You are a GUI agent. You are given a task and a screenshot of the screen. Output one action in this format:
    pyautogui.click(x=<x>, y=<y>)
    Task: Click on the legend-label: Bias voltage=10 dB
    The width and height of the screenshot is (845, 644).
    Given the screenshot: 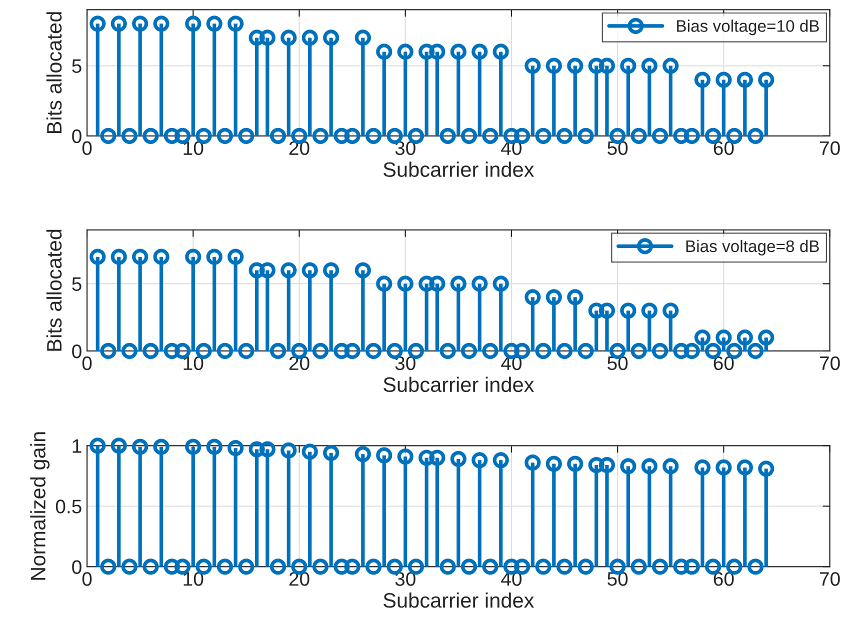 What is the action you would take?
    pyautogui.click(x=748, y=28)
    